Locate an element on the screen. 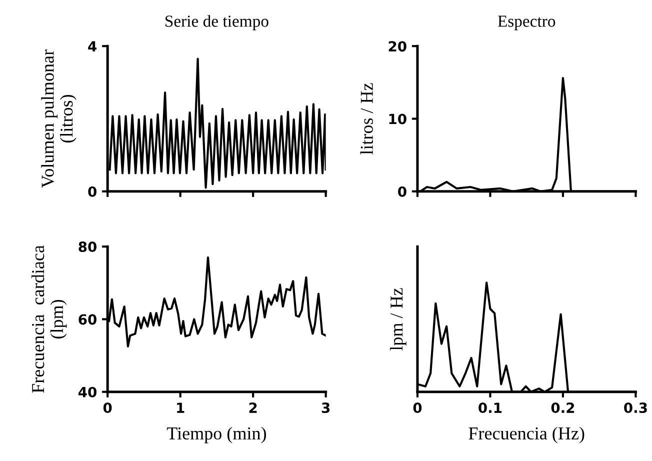 This screenshot has height=461, width=652. y-tick-label: 40 is located at coordinates (87, 392).